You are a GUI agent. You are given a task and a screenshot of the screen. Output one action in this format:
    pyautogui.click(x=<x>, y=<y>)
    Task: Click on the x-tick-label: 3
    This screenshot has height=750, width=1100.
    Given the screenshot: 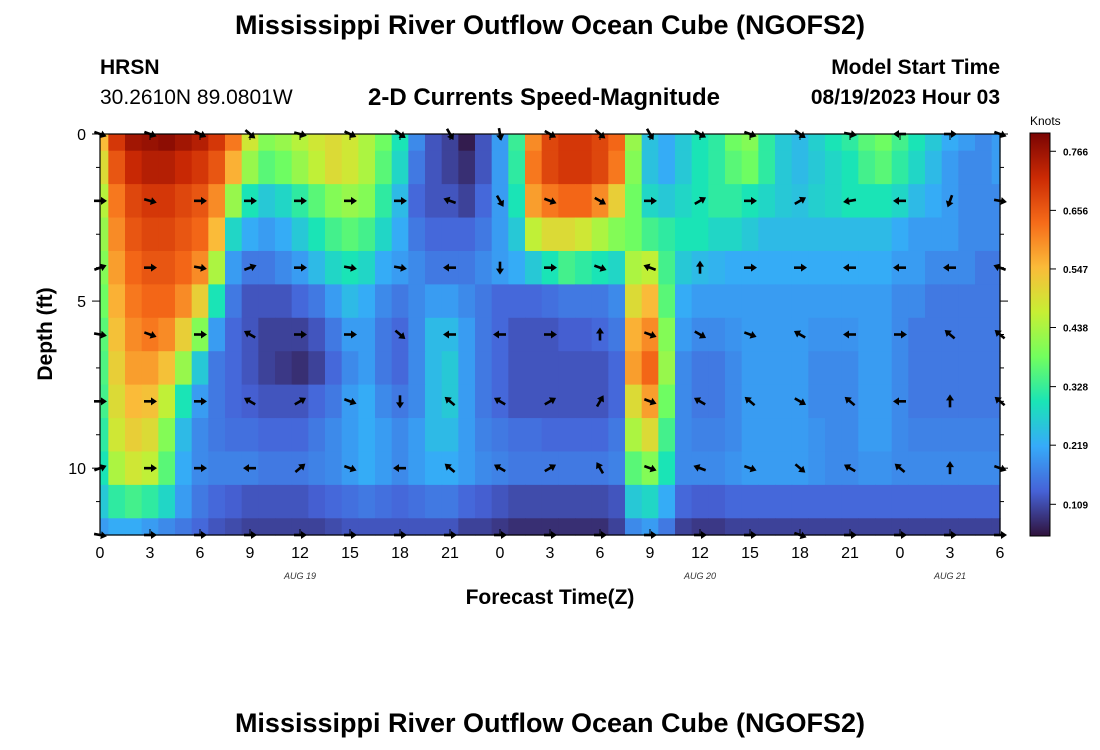 What is the action you would take?
    pyautogui.click(x=550, y=553)
    